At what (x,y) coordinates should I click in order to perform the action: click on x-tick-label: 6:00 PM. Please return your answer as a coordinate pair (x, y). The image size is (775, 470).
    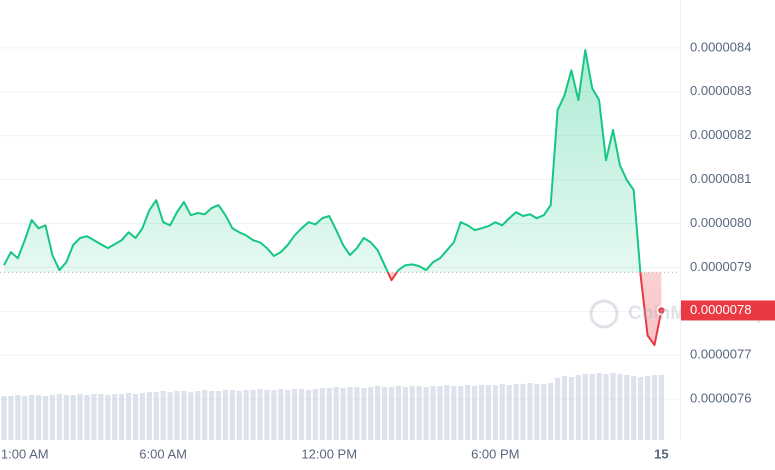
    Looking at the image, I should click on (495, 453).